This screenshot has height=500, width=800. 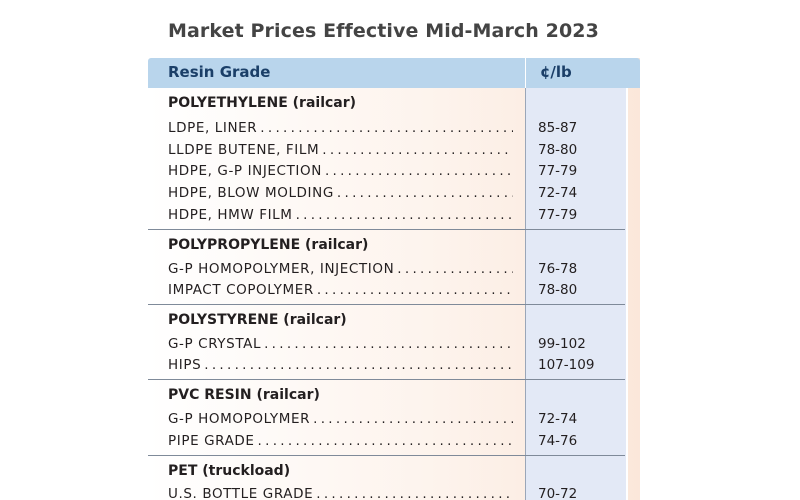 What do you see at coordinates (558, 128) in the screenshot?
I see `resin-price: 85-87` at bounding box center [558, 128].